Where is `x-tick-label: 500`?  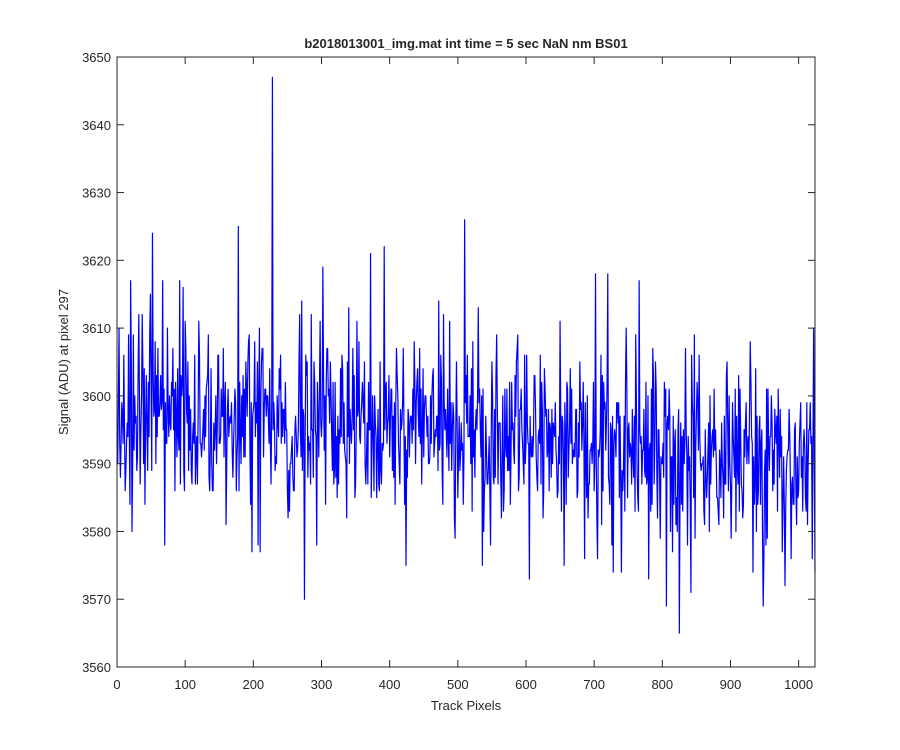 x-tick-label: 500 is located at coordinates (458, 684).